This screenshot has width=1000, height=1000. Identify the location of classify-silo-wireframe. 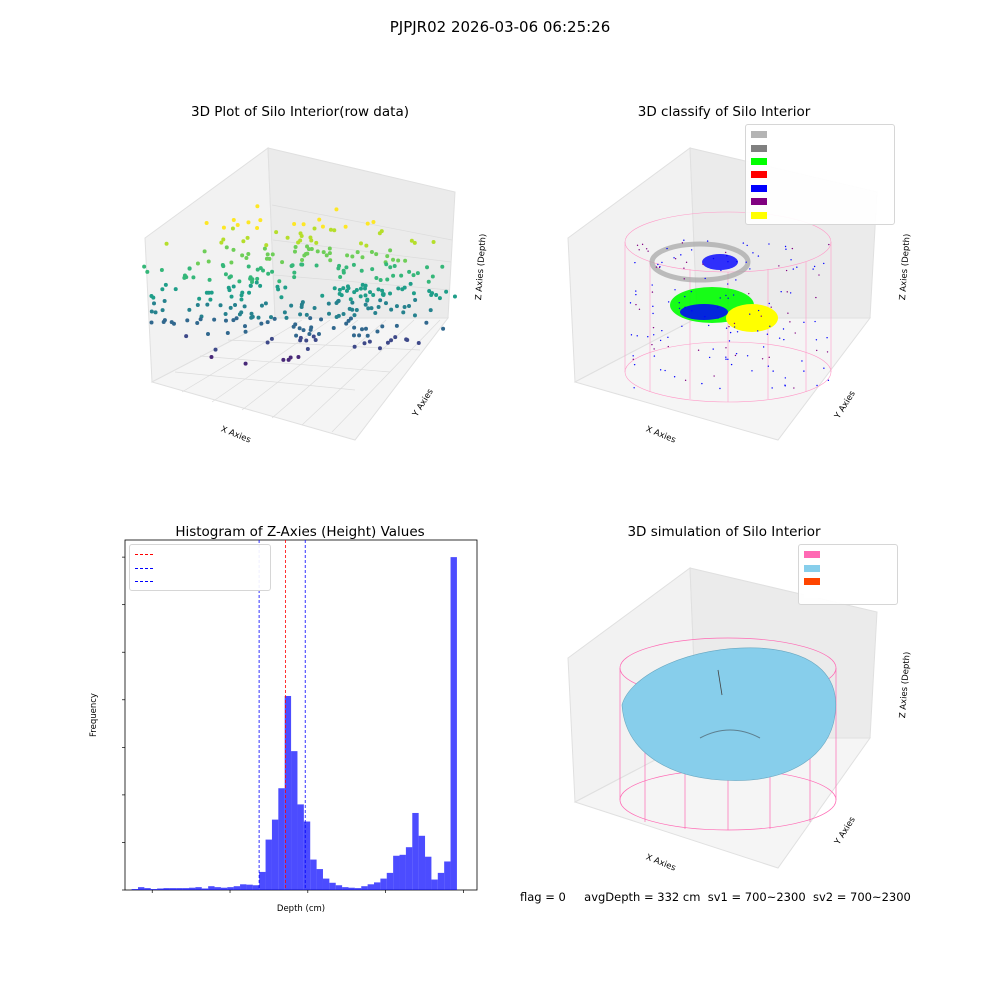
(728, 307).